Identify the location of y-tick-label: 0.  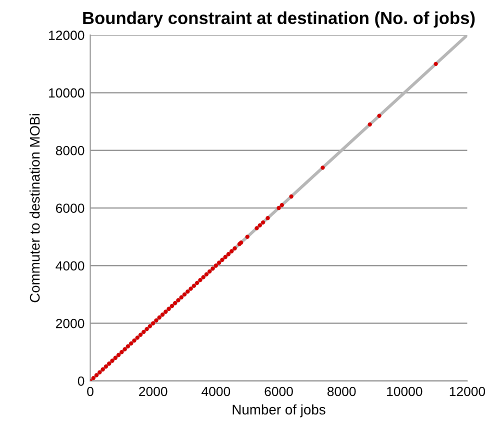
(81, 381).